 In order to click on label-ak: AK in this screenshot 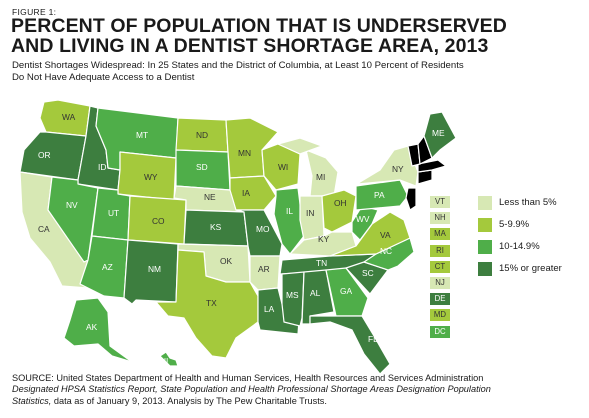, I will do `click(92, 327)`.